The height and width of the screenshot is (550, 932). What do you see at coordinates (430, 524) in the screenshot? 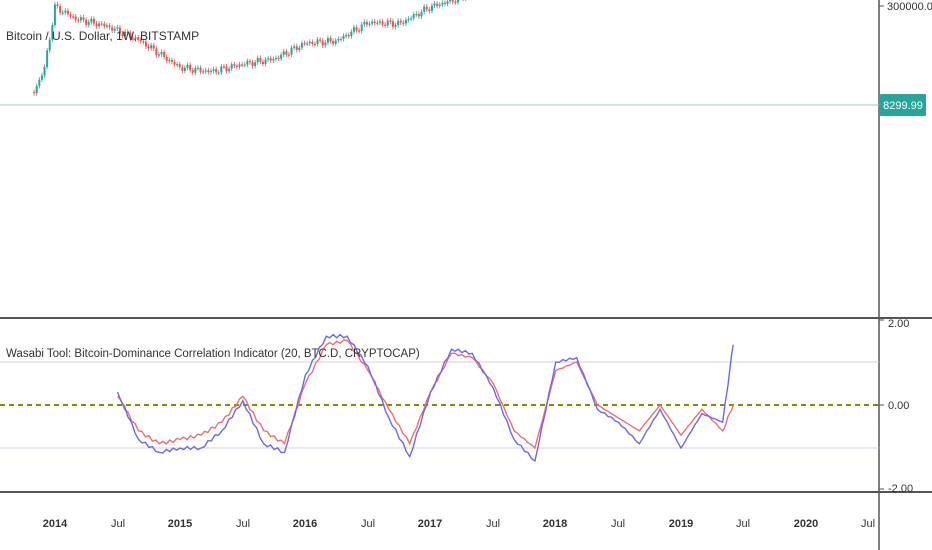
I see `time-label: 2017` at bounding box center [430, 524].